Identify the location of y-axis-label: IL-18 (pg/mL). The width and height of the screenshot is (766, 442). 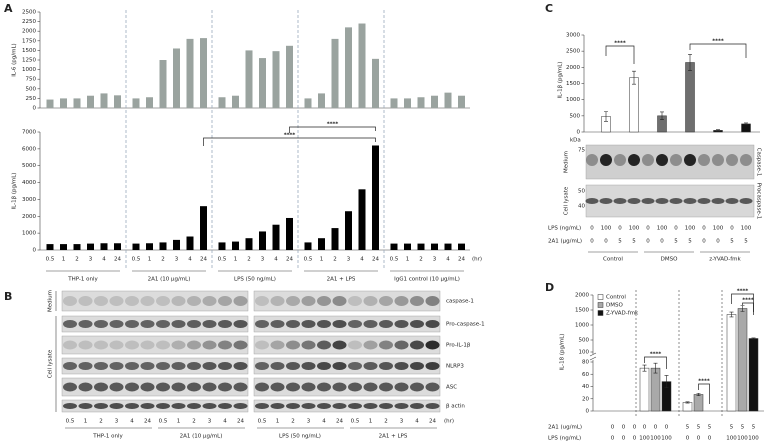
(563, 352).